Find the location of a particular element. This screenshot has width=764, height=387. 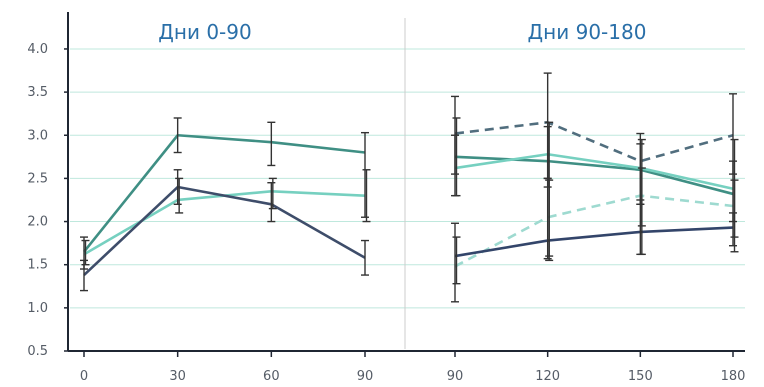

x-tick-label: 120 is located at coordinates (547, 376).